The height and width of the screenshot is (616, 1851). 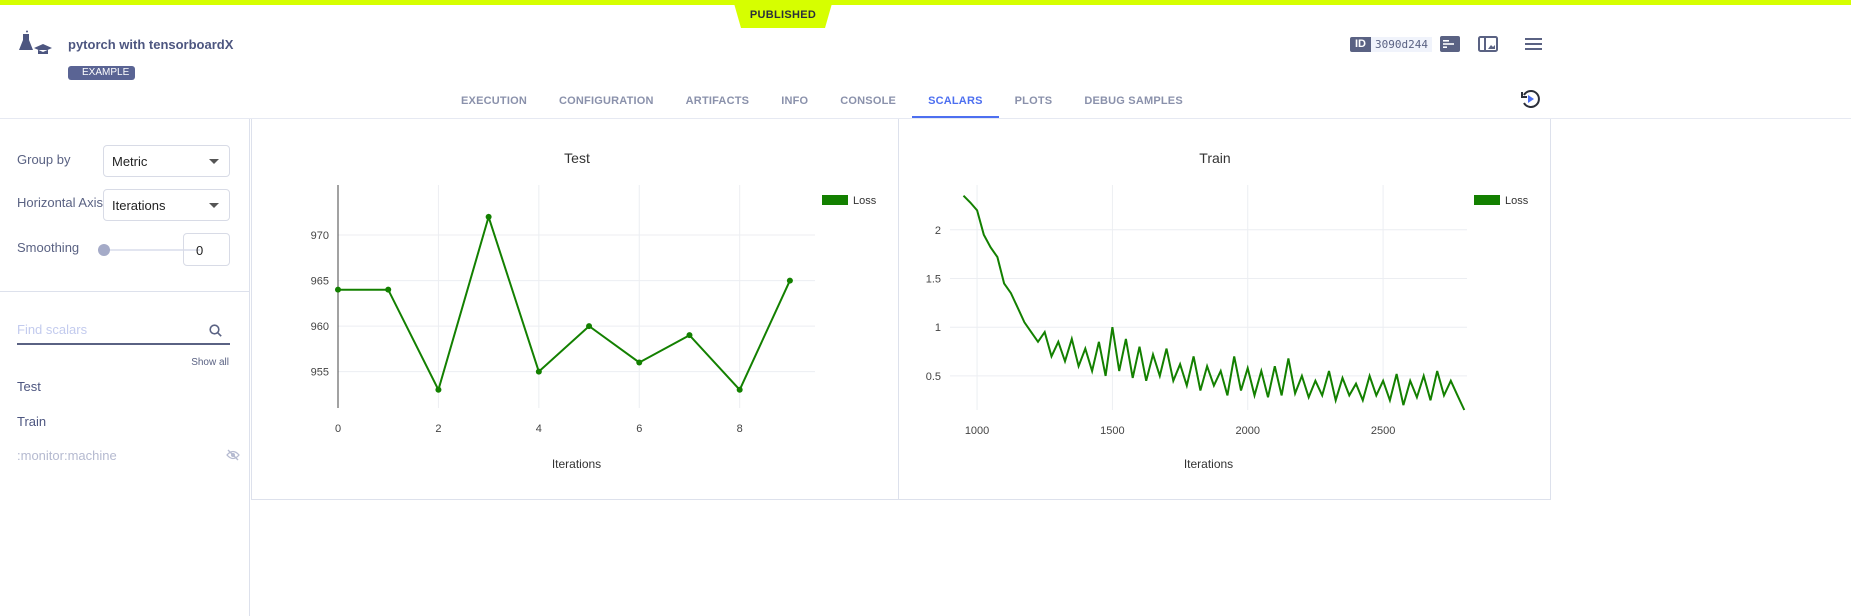 I want to click on tab-scalars: SCALARS, so click(x=955, y=103).